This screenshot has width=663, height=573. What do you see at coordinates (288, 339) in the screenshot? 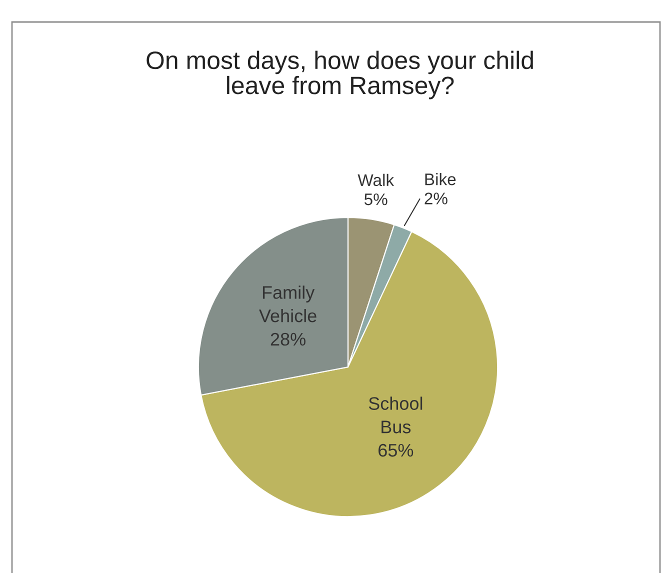
I see `data-label: 28%` at bounding box center [288, 339].